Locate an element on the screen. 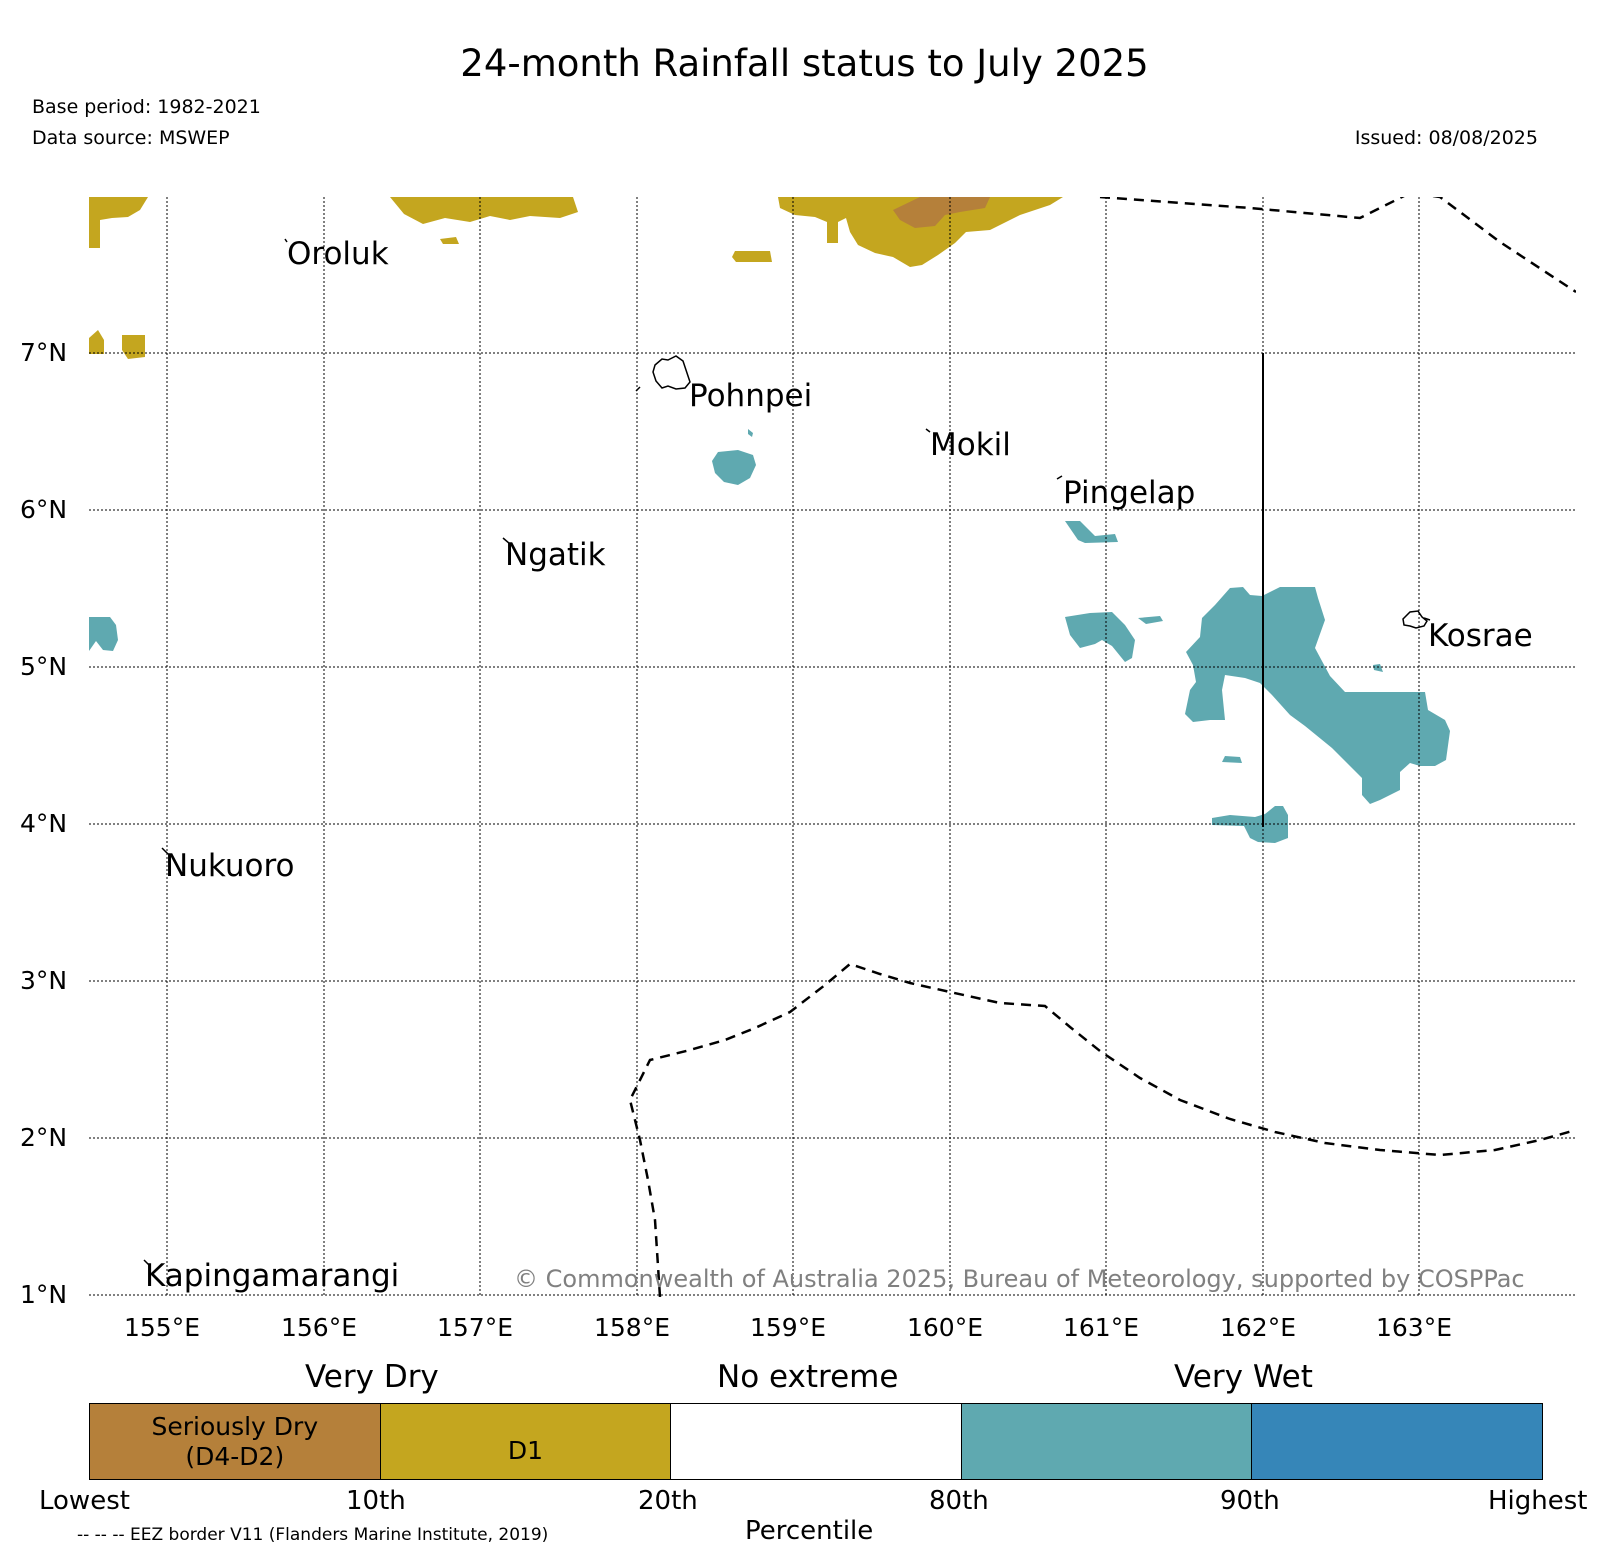 The image size is (1609, 1563). issued-date: Issued: 08/08/2025 is located at coordinates (1446, 138).